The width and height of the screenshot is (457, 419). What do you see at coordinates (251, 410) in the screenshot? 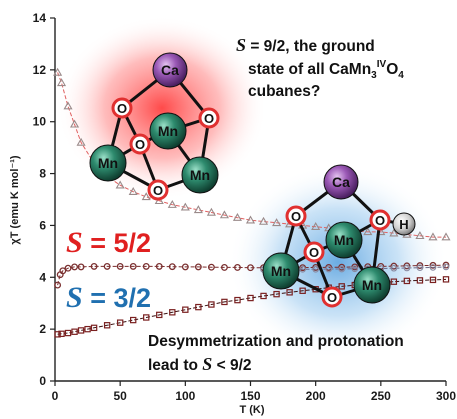
I see `x-axis-label: T (K)` at bounding box center [251, 410].